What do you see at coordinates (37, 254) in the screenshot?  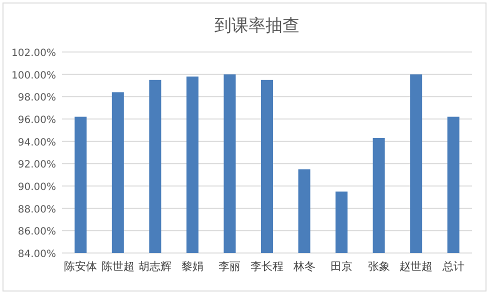 I see `y-tick-label: 84.00%` at bounding box center [37, 254].